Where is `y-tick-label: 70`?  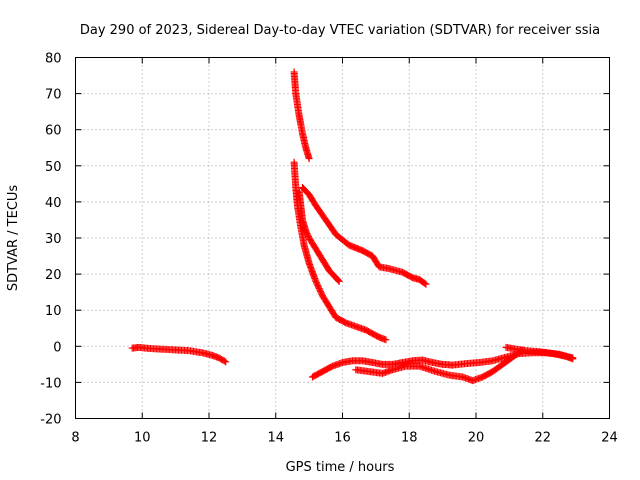
y-tick-label: 70 is located at coordinates (53, 95).